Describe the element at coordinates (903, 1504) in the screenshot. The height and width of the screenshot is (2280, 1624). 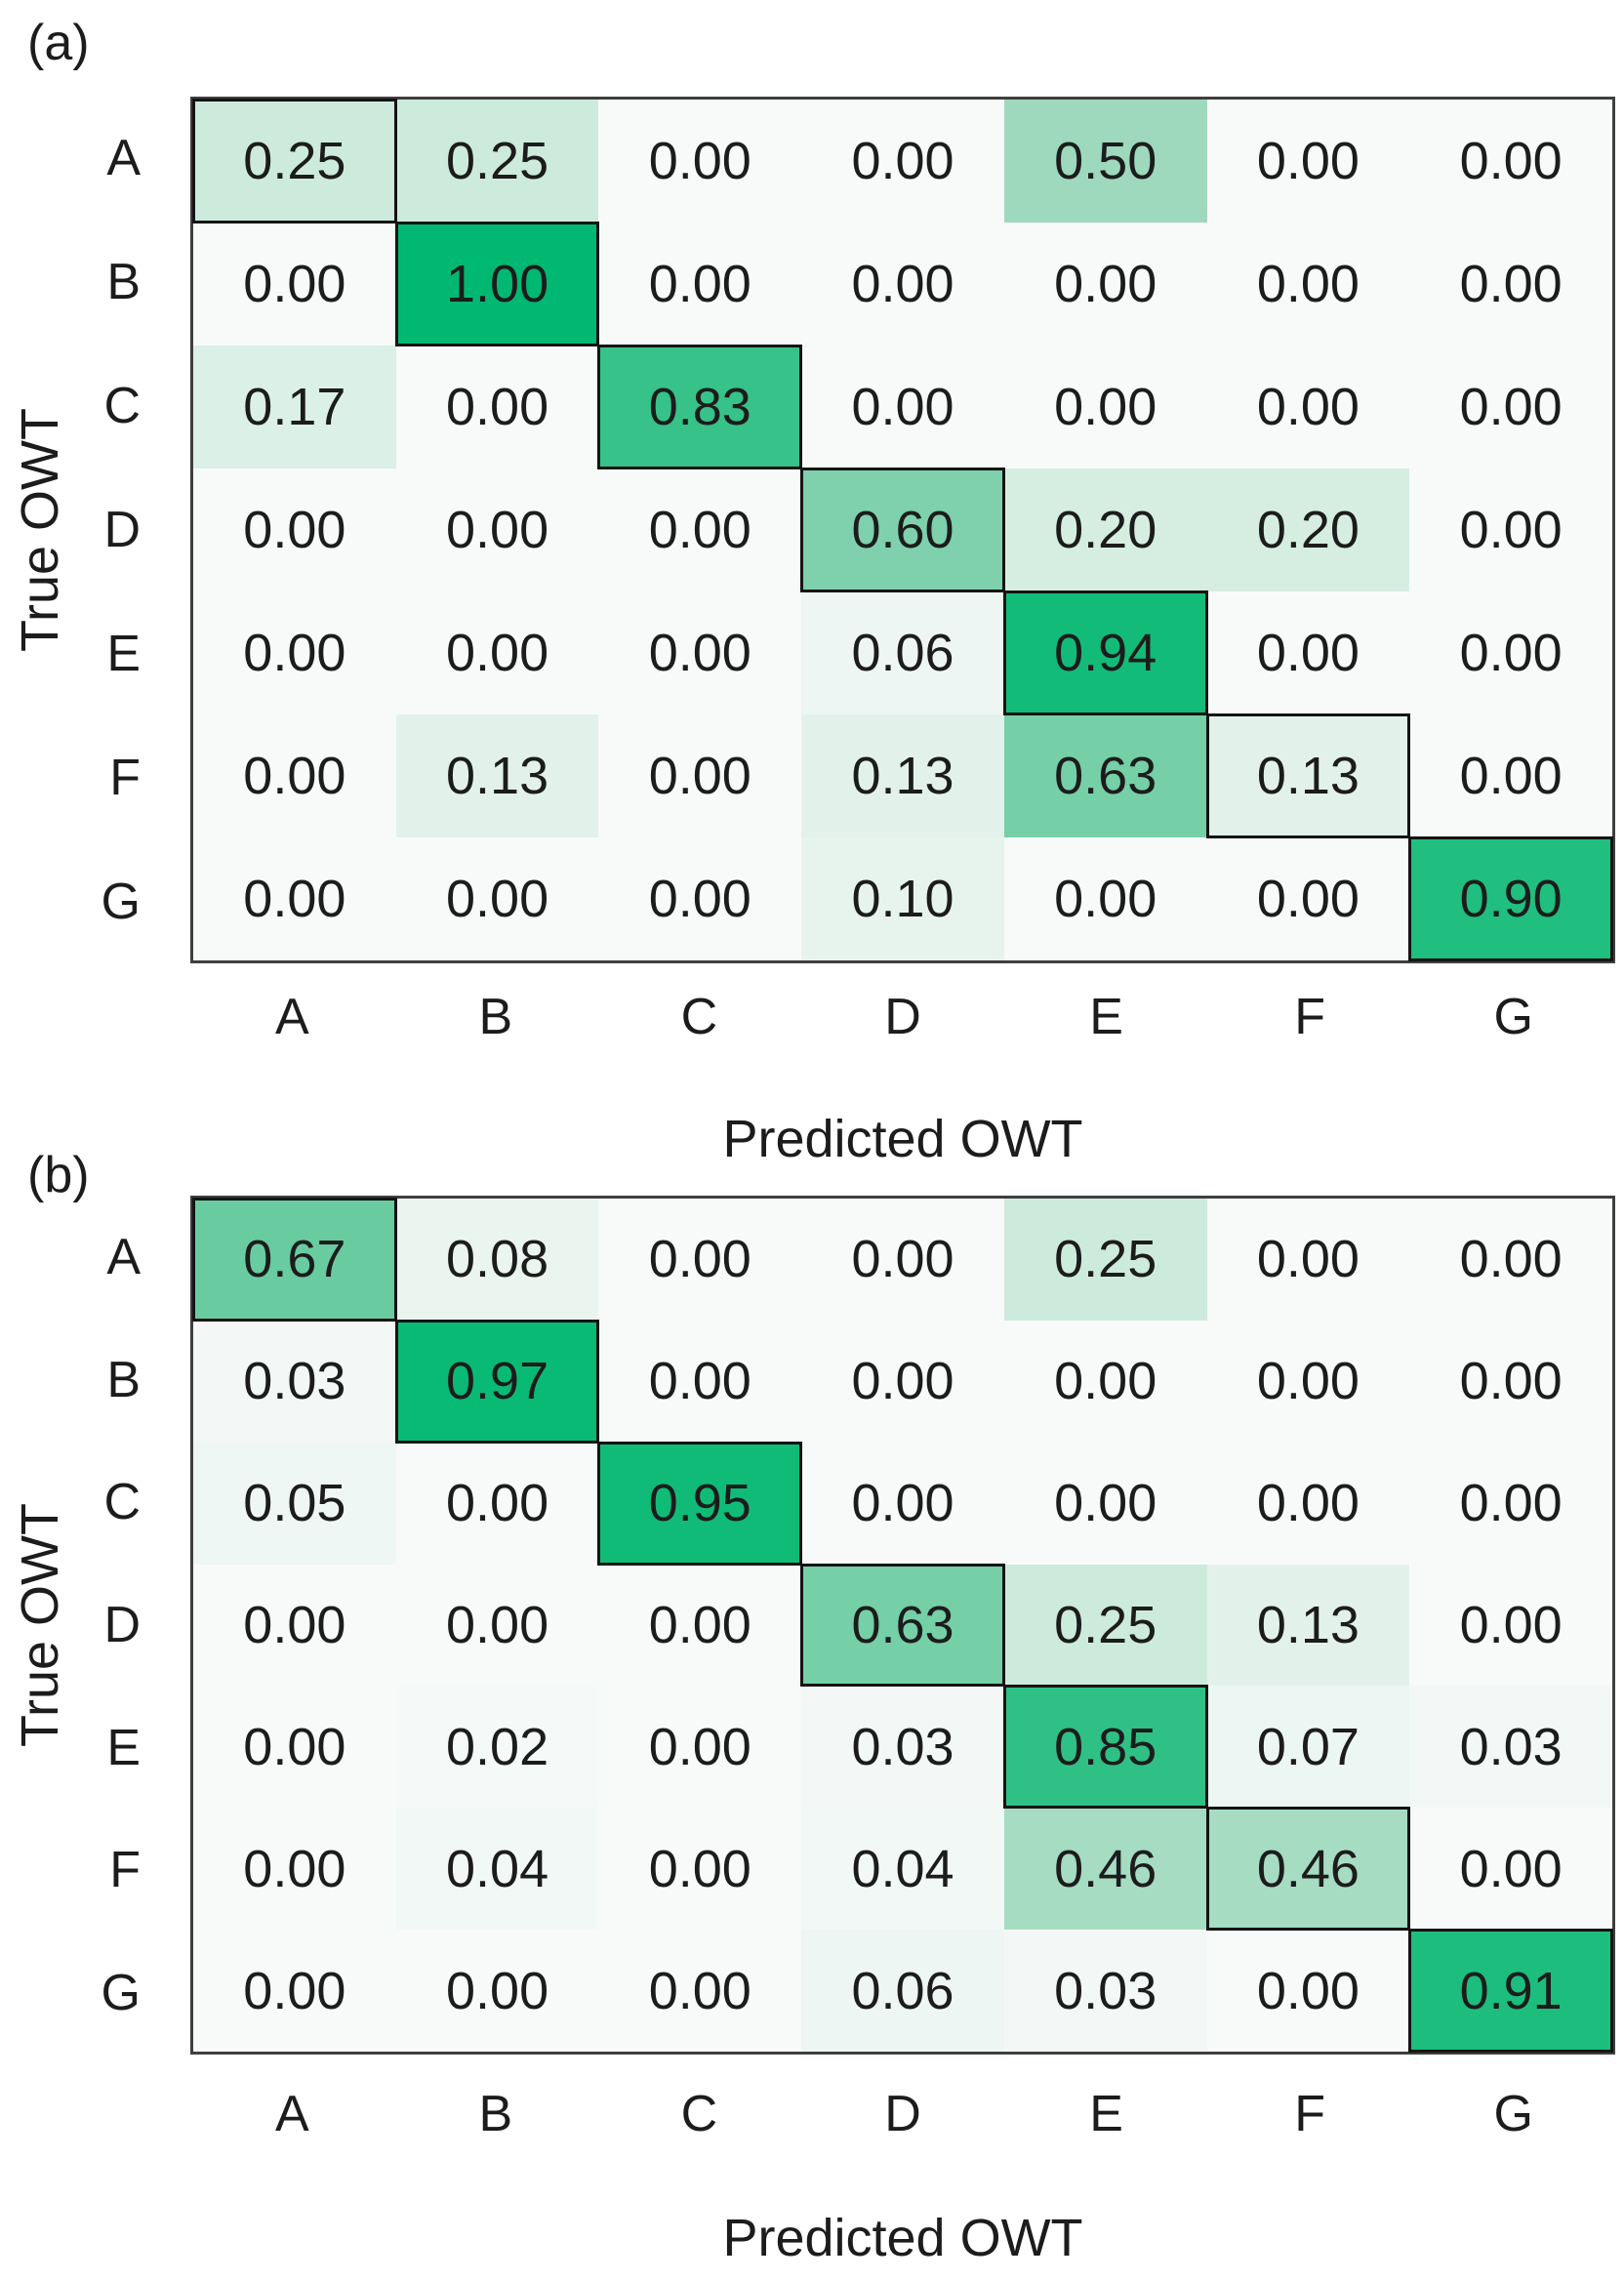
I see `matrix-cell-CD: 0.00` at that location.